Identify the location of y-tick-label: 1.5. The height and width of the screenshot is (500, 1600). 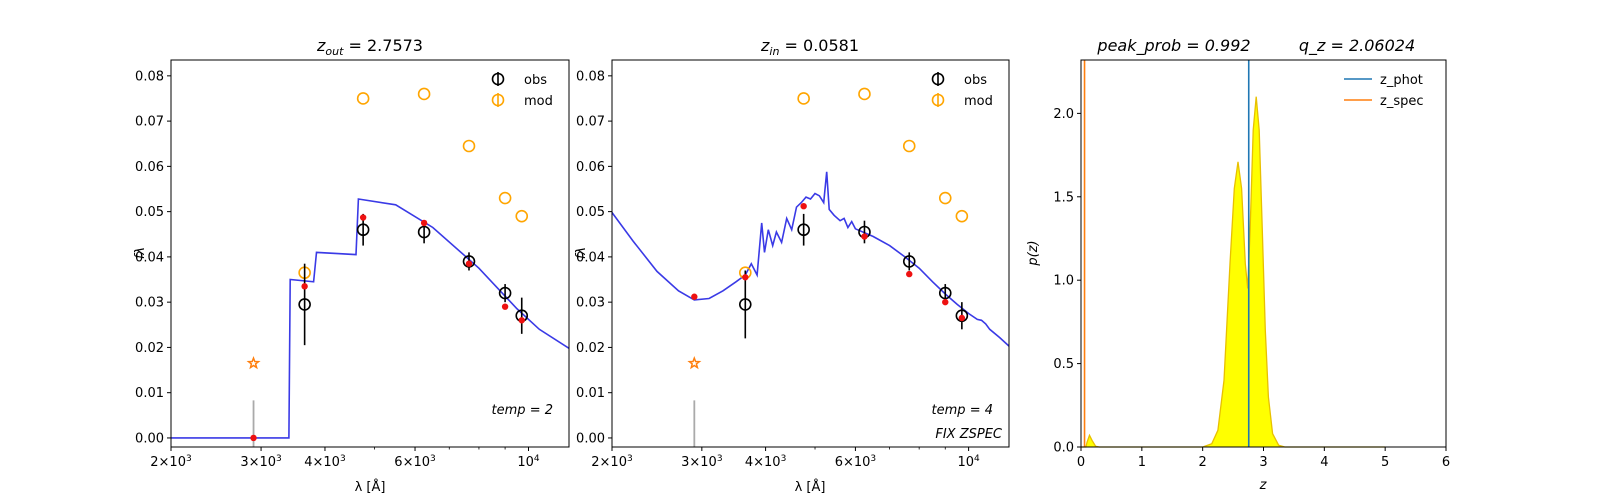
(1063, 197).